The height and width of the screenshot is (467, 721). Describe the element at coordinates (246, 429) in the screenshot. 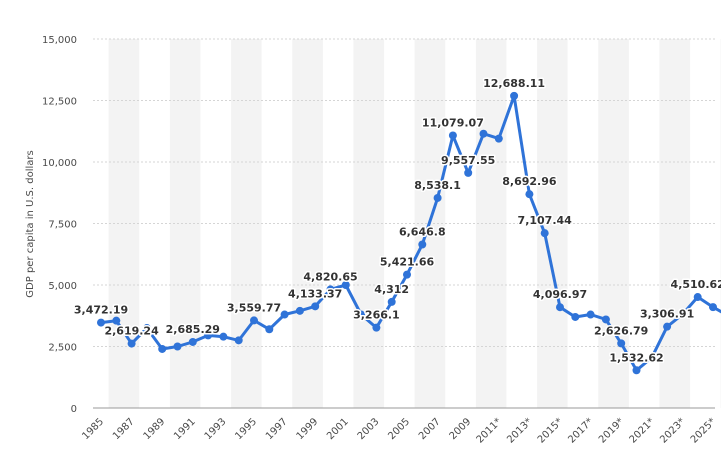

I see `x-tick-label: 1995` at that location.